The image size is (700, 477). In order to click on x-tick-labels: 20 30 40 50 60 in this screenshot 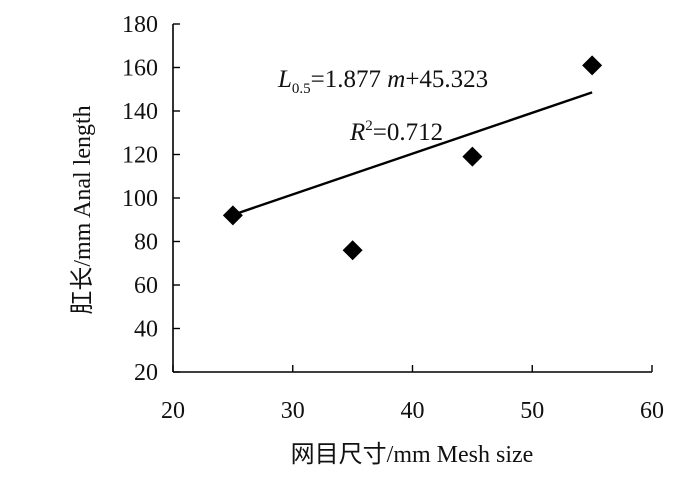, I will do `click(412, 411)`.